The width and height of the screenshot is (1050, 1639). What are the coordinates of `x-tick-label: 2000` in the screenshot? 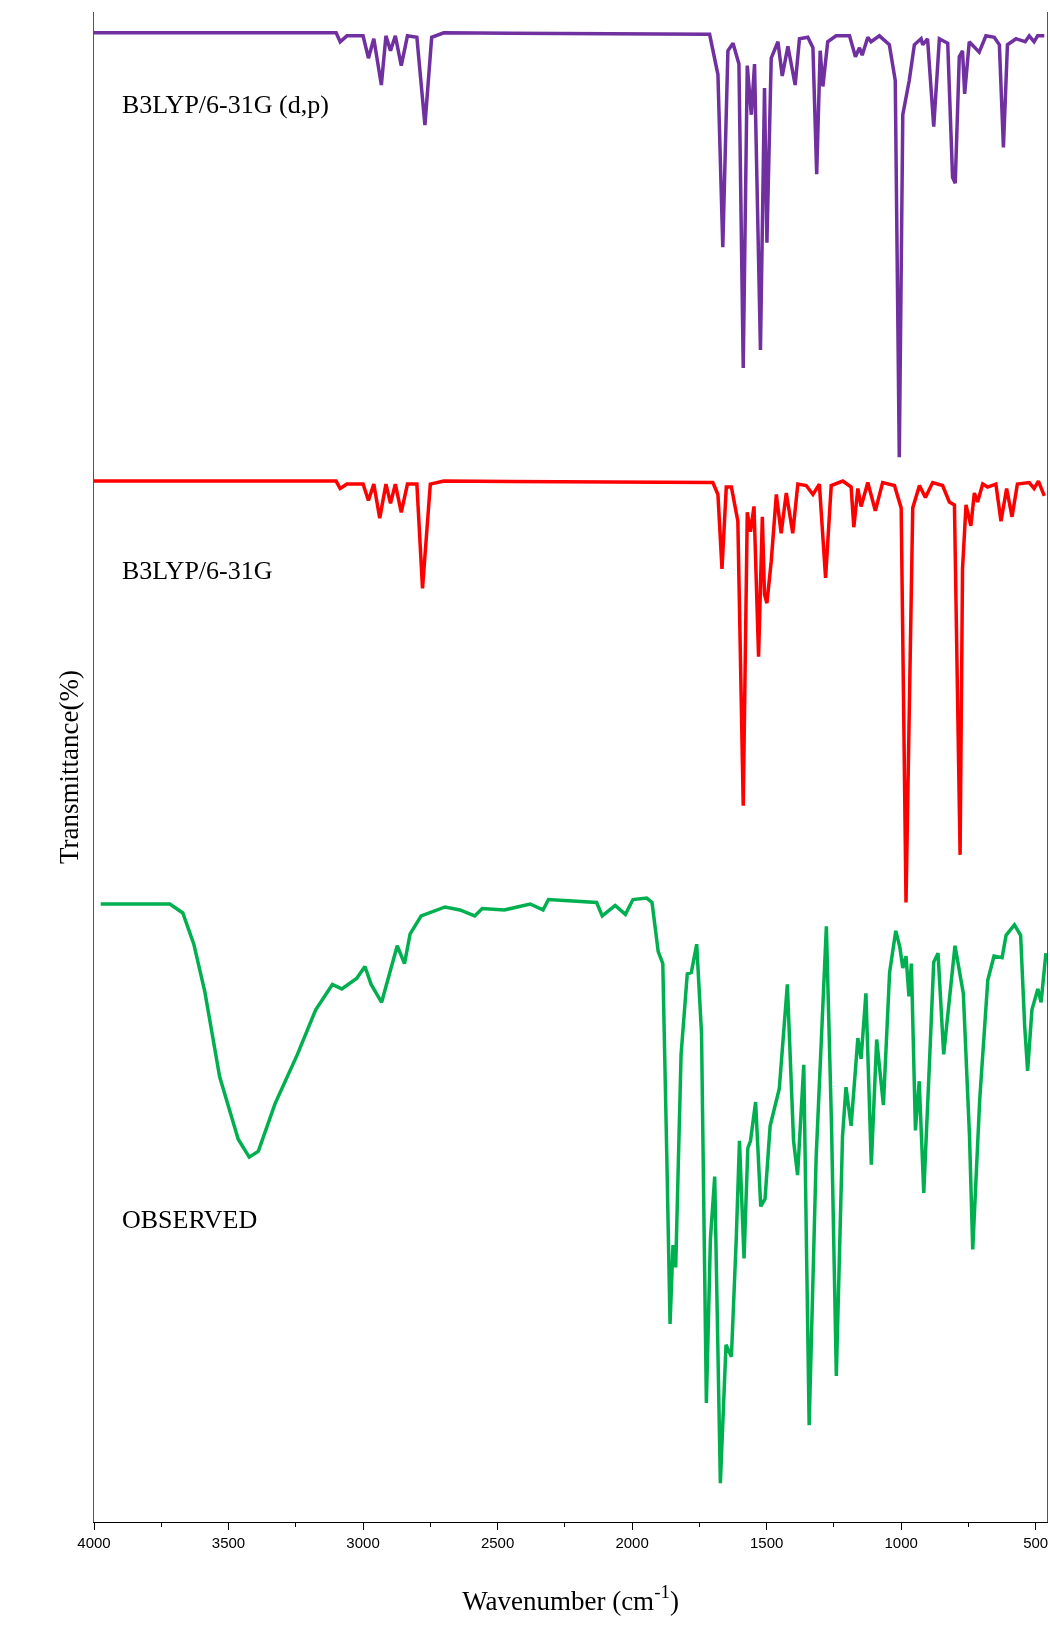 It's located at (632, 1543).